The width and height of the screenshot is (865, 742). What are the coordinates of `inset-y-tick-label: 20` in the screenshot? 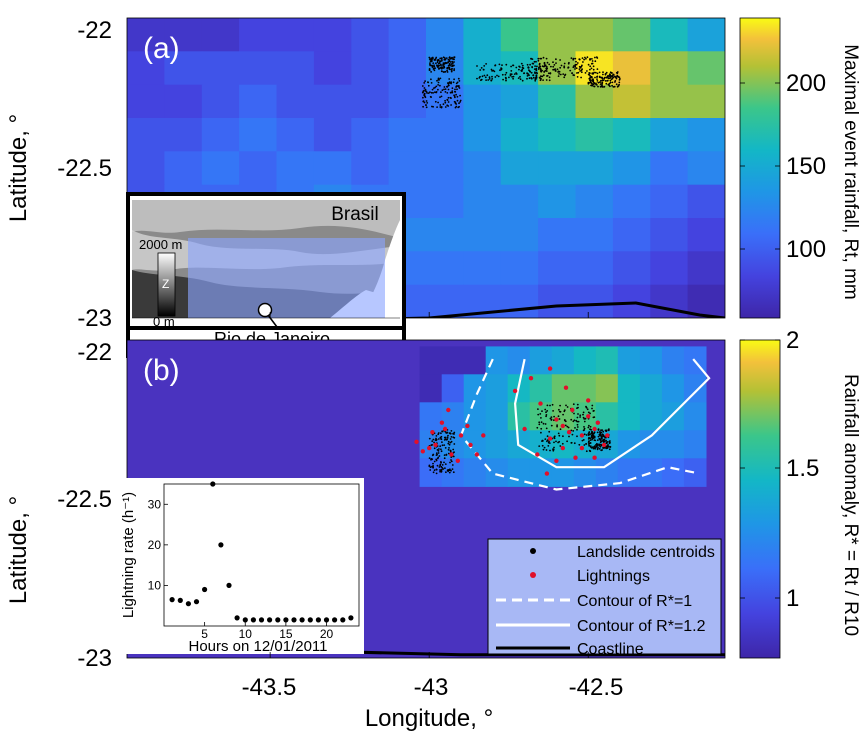 It's located at (155, 545).